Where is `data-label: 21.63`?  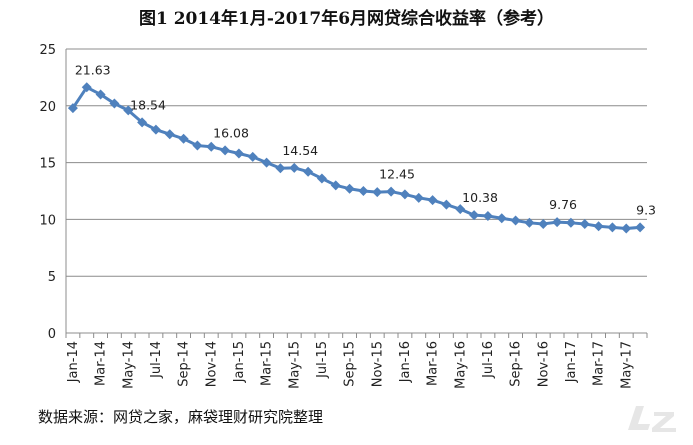
data-label: 21.63 is located at coordinates (93, 69).